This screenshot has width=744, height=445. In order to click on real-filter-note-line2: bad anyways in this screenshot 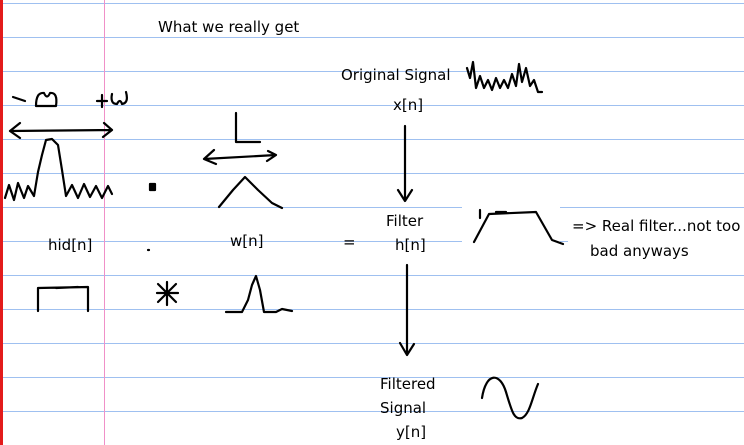, I will do `click(639, 251)`.